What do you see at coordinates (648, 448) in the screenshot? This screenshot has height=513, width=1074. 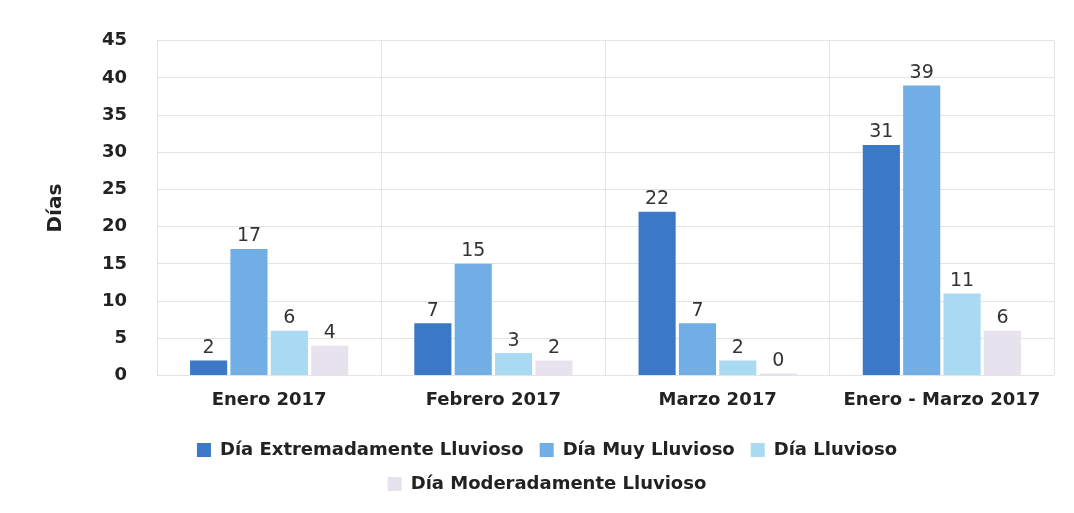 I see `legend-label: Día Muy Lluvioso` at bounding box center [648, 448].